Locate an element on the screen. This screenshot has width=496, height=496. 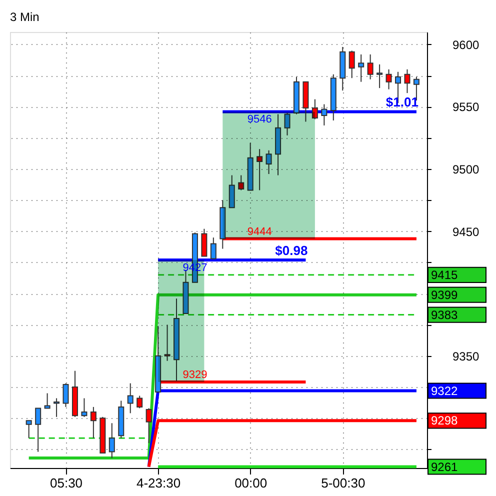
data-label: 9399 is located at coordinates (444, 295).